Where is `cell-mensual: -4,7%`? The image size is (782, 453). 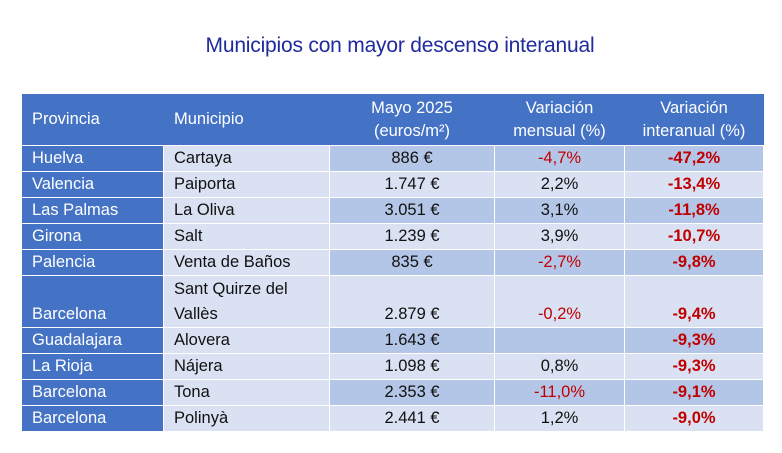 cell-mensual: -4,7% is located at coordinates (560, 158).